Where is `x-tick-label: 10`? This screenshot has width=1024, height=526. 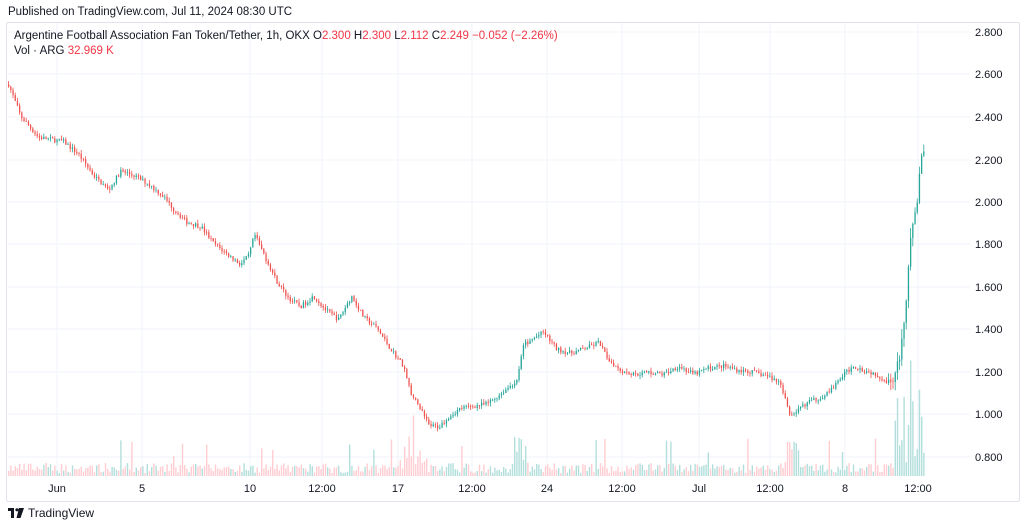 x-tick-label: 10 is located at coordinates (250, 489).